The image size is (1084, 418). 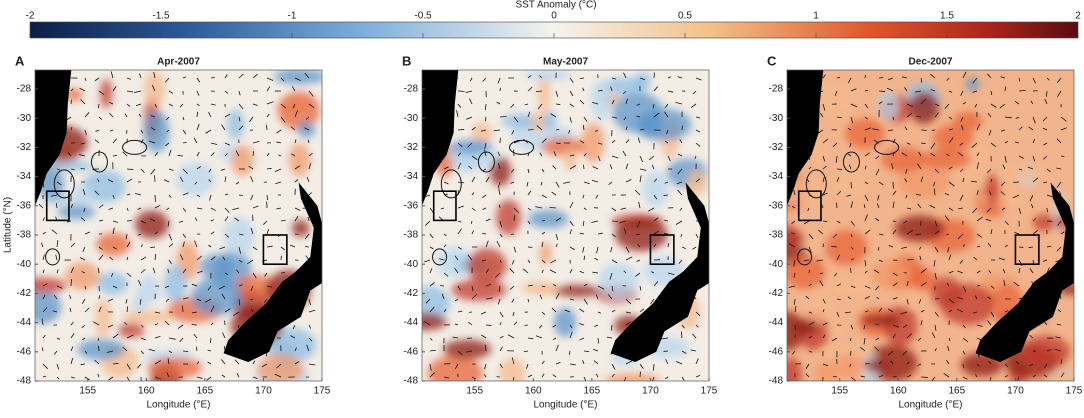 I want to click on panel-title: Dec-2007, so click(x=931, y=62).